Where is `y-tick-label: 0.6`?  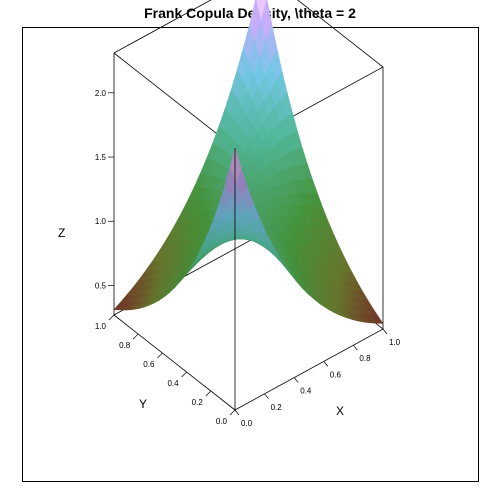
y-tick-label: 0.6 is located at coordinates (149, 364).